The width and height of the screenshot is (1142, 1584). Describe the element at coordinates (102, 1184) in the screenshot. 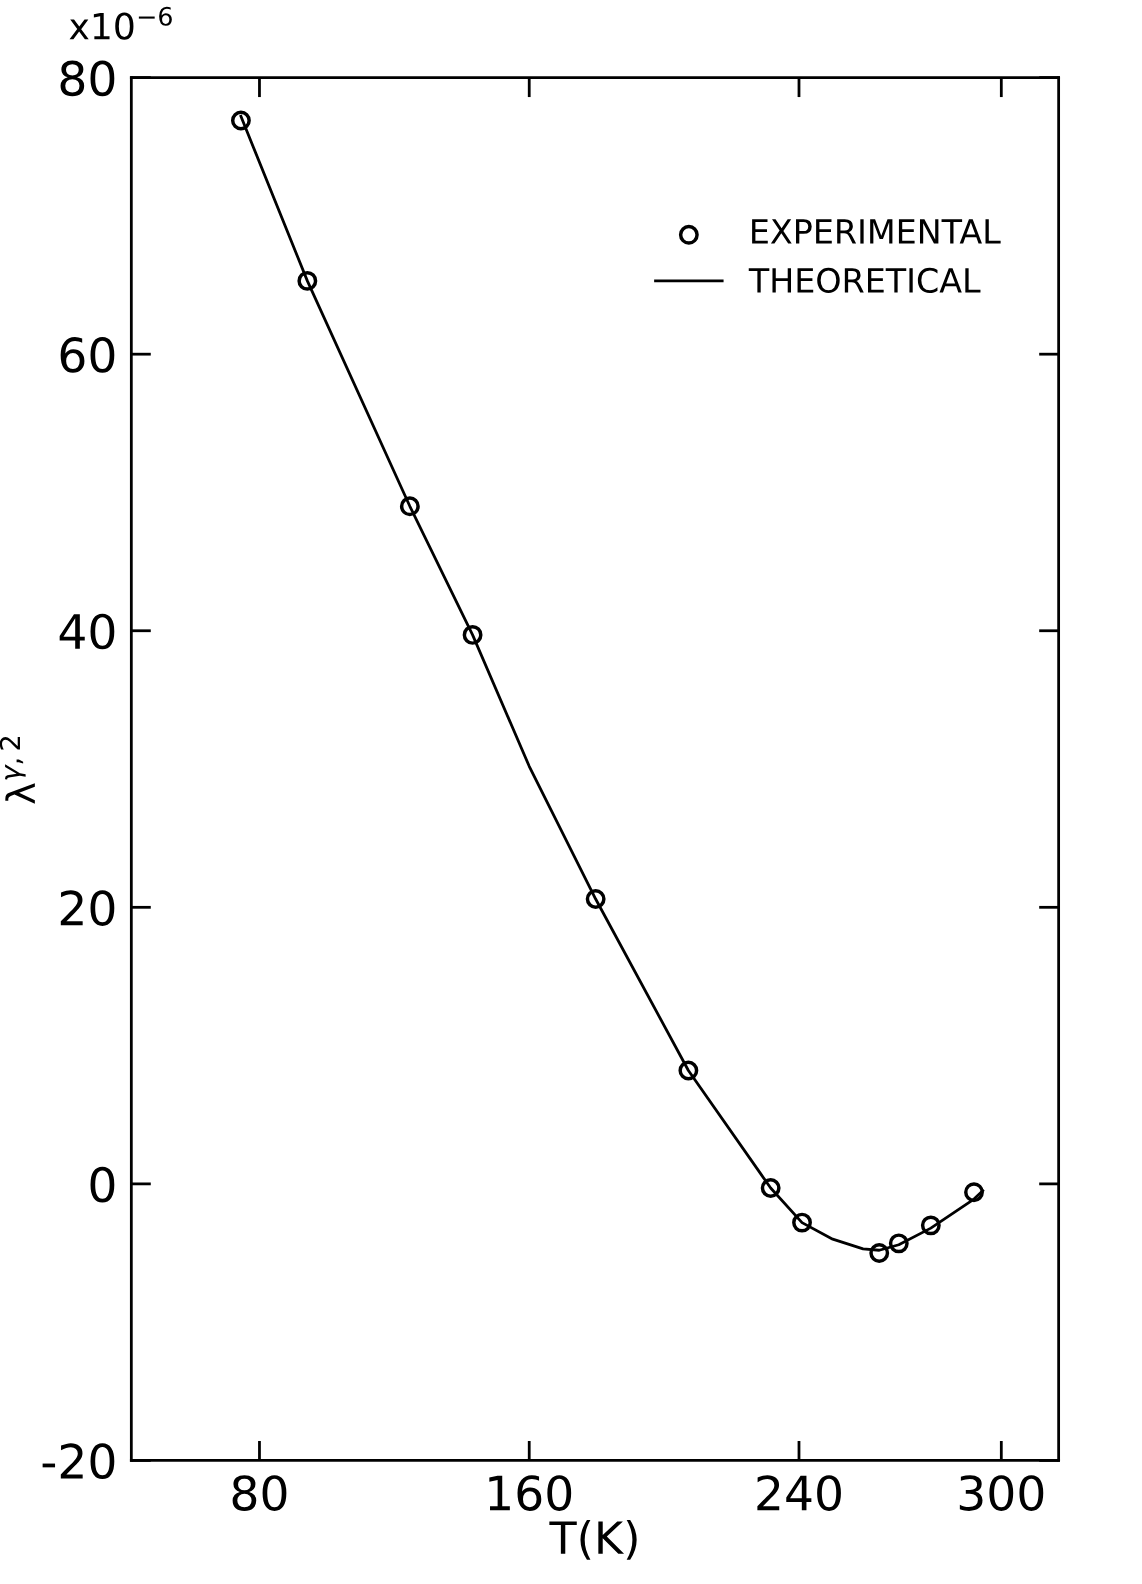

I see `y-tick-label: 0` at that location.